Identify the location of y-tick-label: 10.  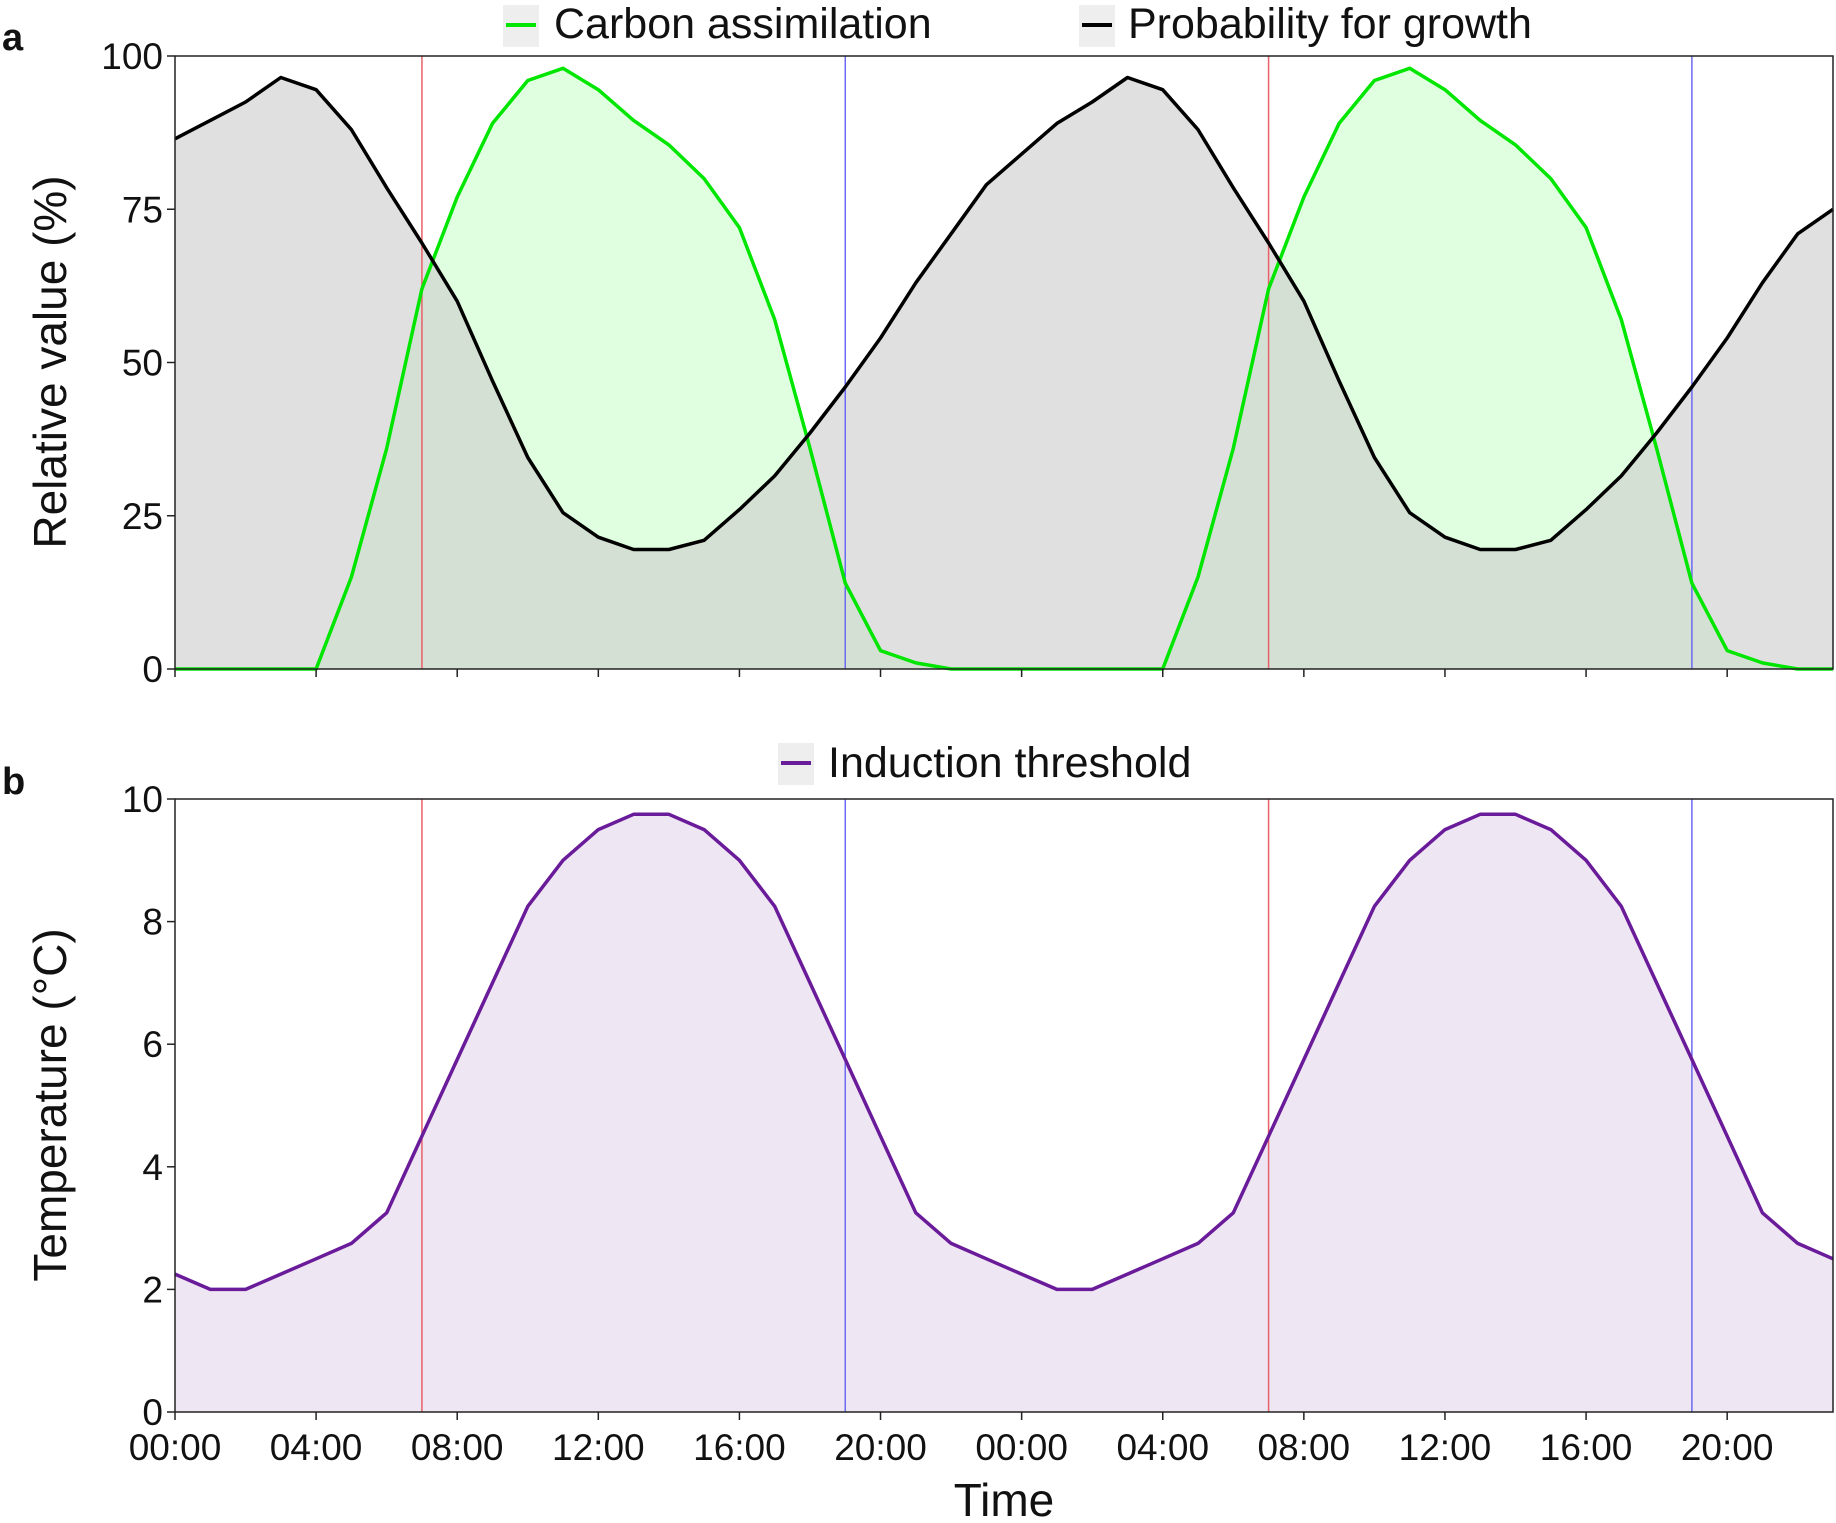
(142, 799).